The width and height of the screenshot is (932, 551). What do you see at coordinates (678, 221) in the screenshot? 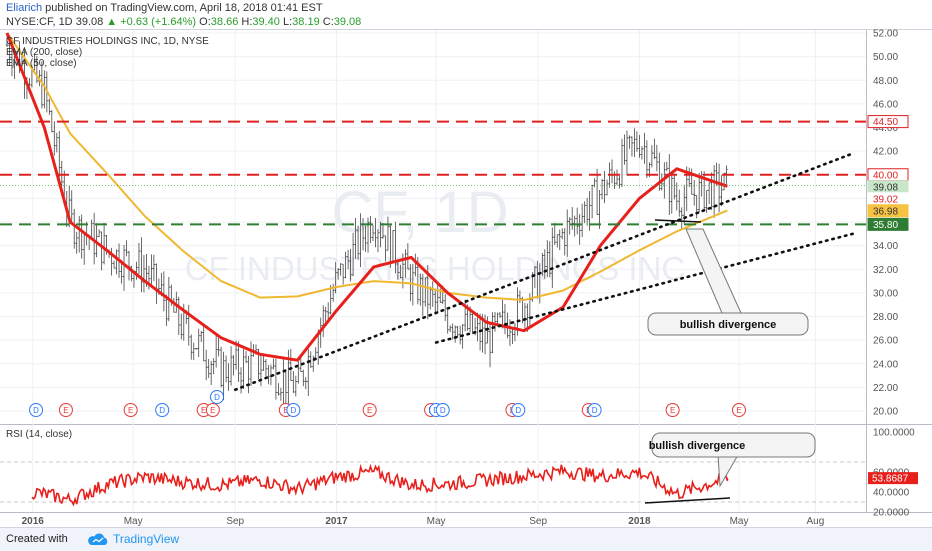
I see `divergence-line-price` at bounding box center [678, 221].